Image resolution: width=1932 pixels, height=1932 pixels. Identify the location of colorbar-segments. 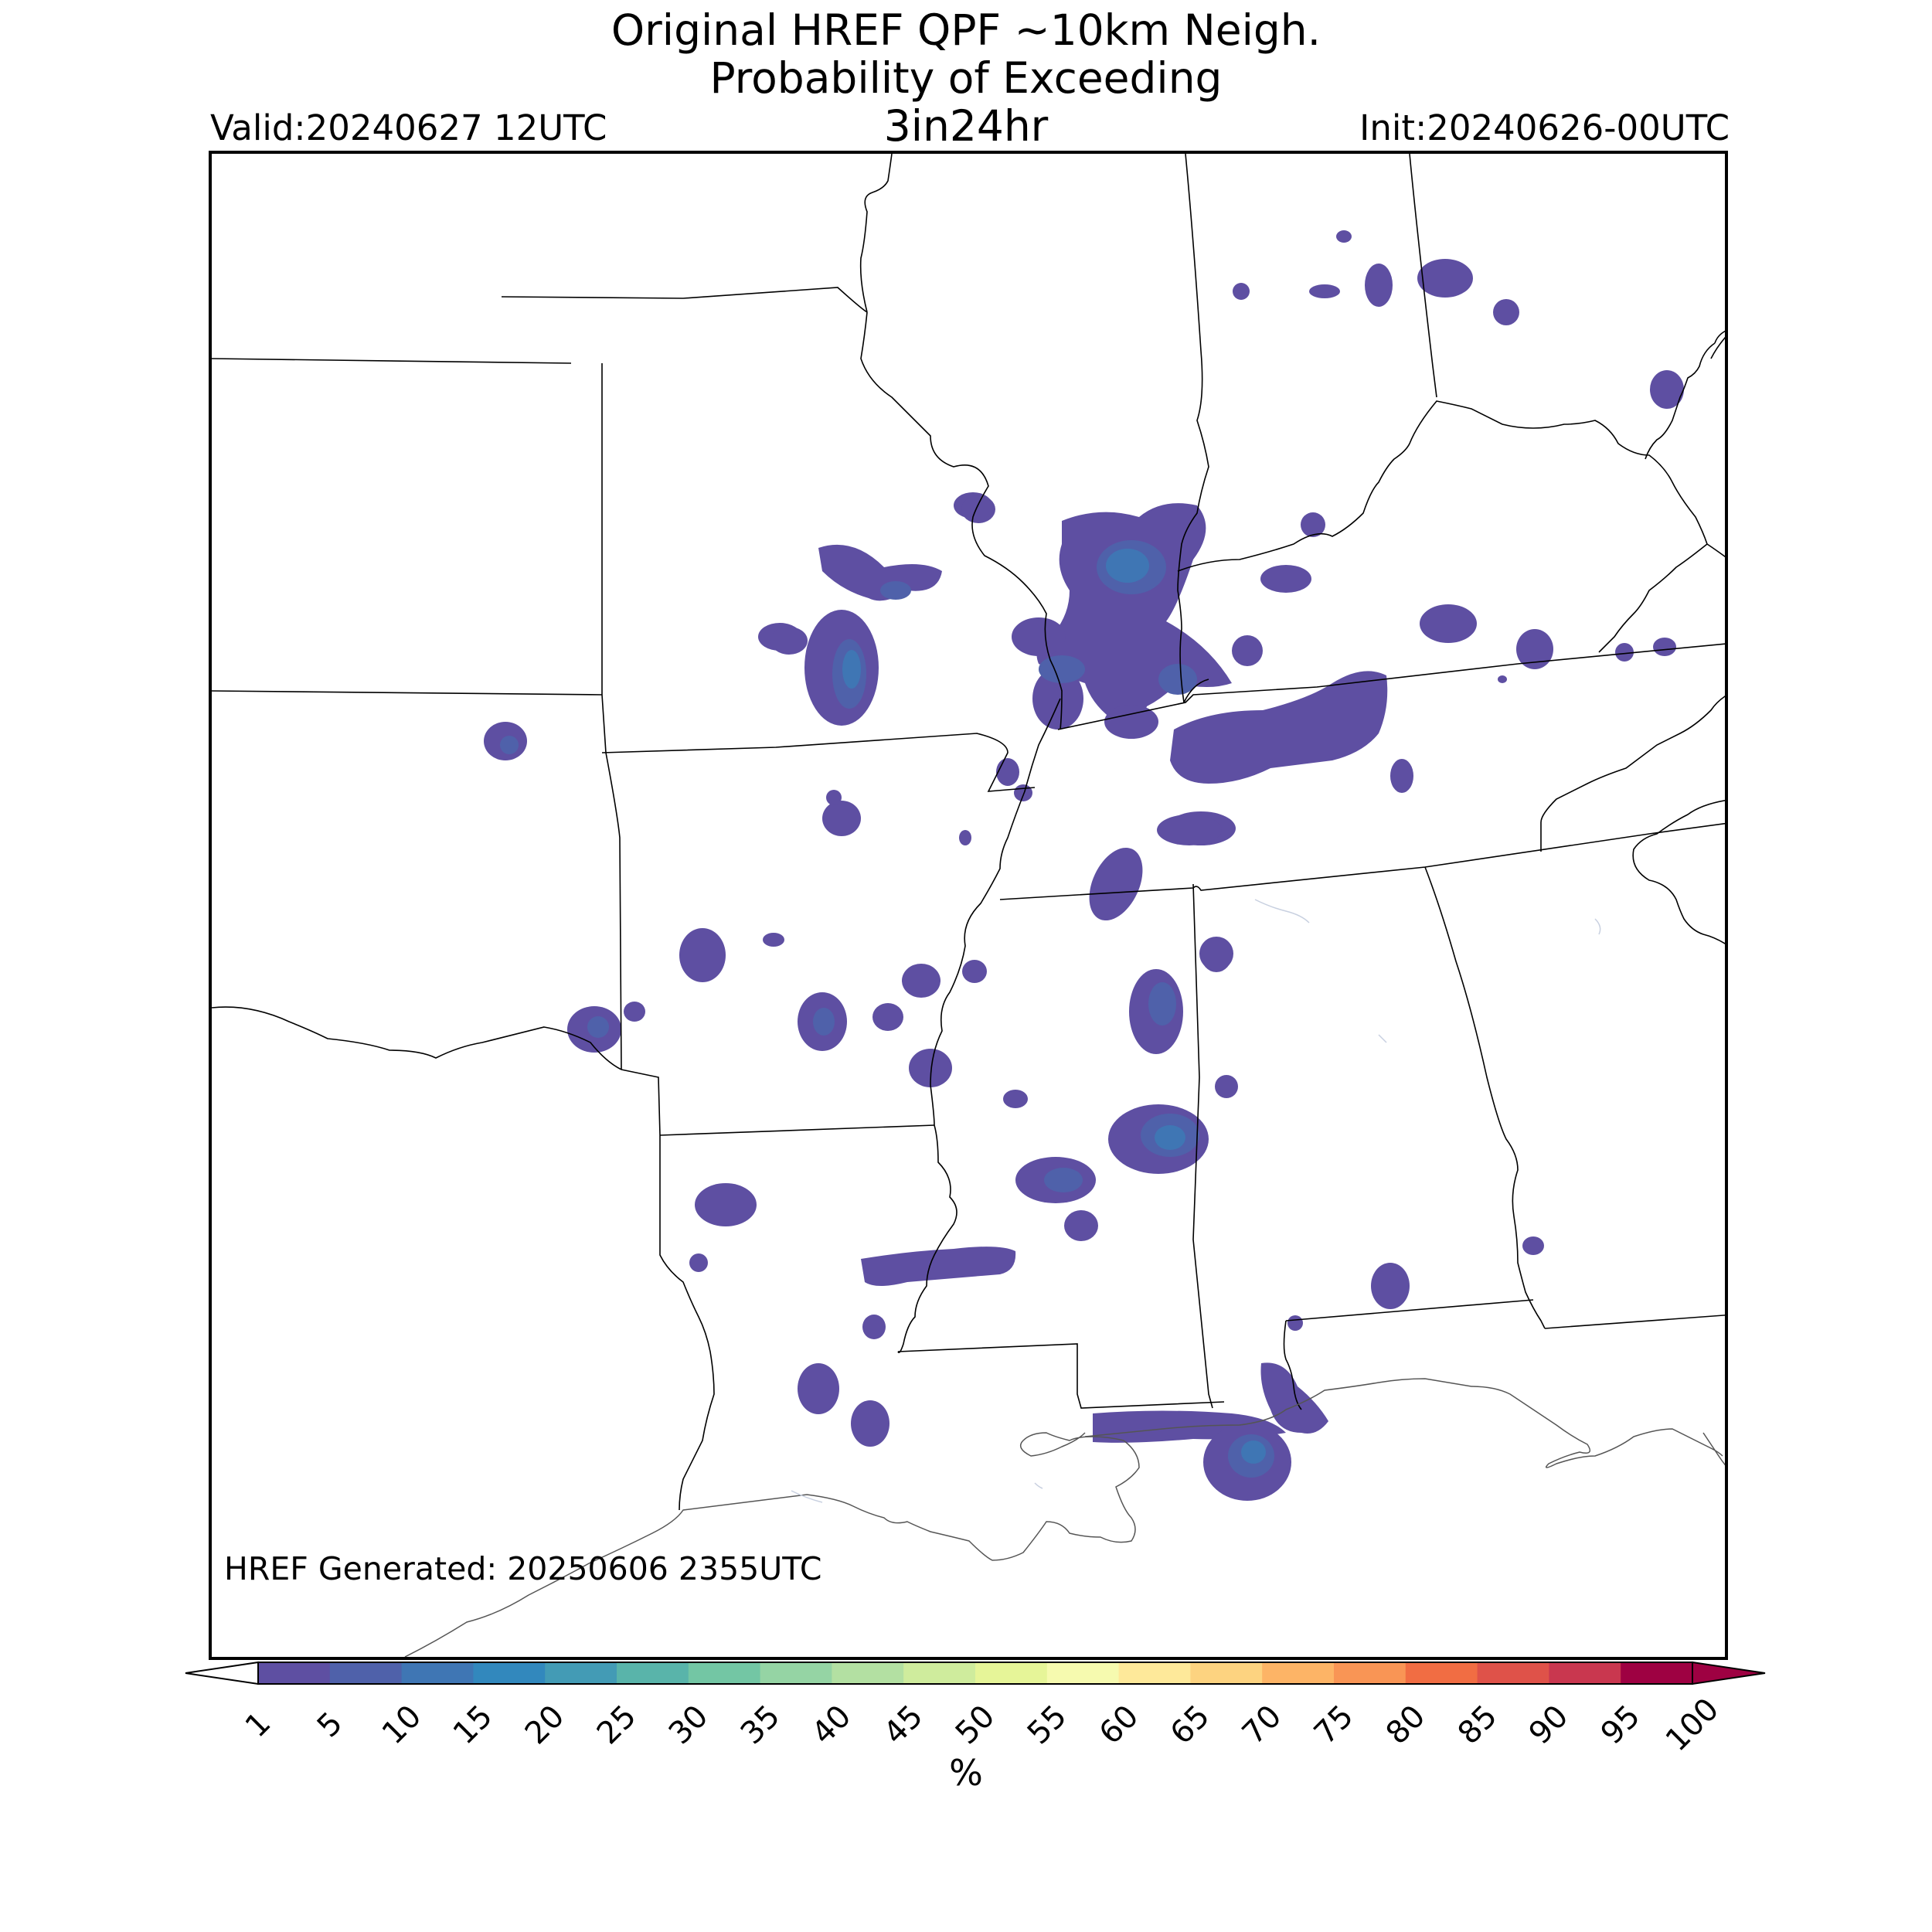
(976, 1673).